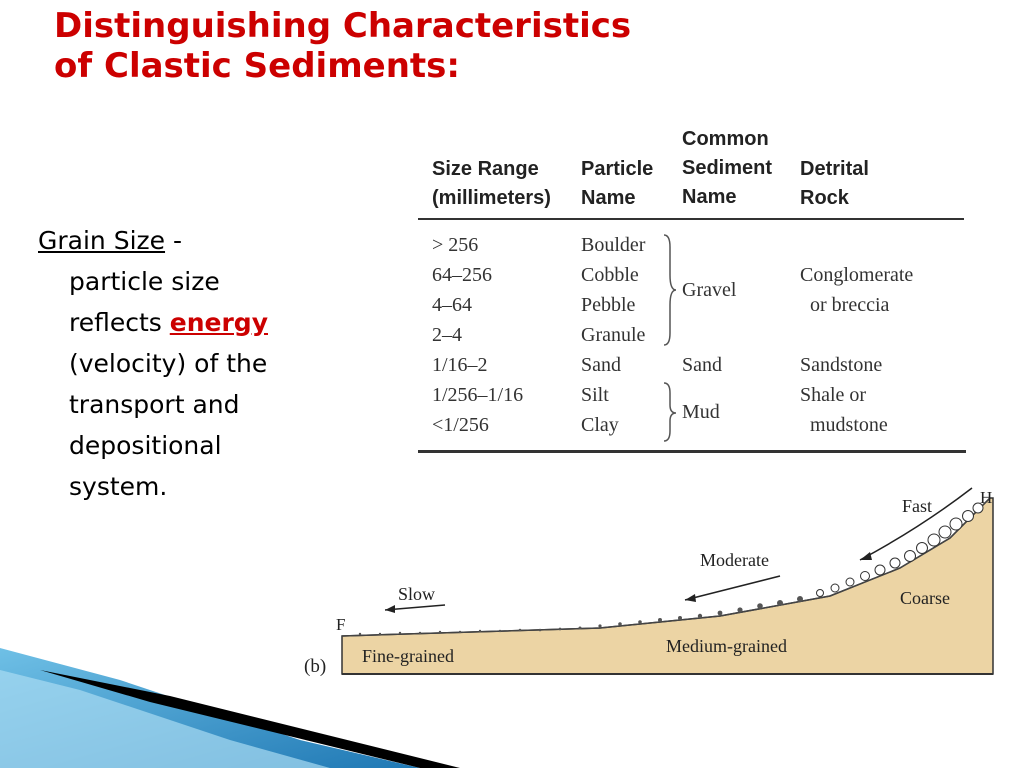 Image resolution: width=1024 pixels, height=768 pixels. Describe the element at coordinates (726, 646) in the screenshot. I see `medium-grained-label: Medium-grained` at that location.